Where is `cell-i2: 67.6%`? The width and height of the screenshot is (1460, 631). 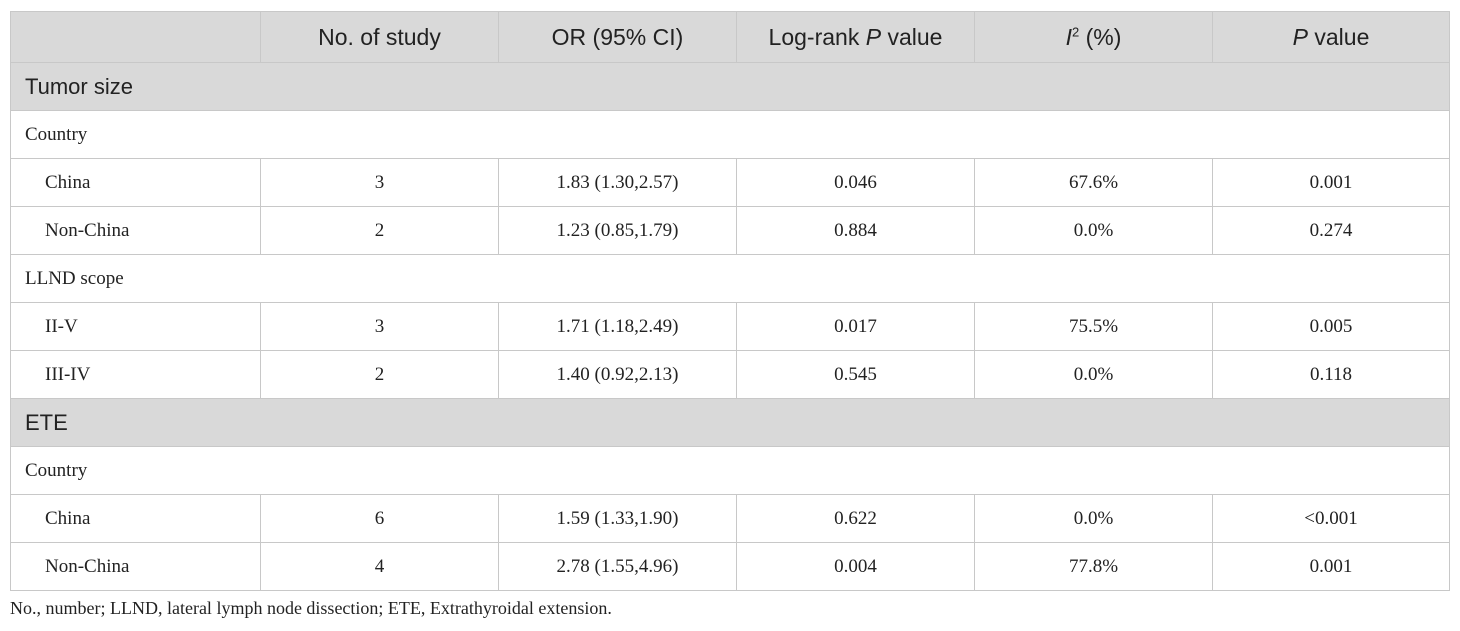
cell-i2: 67.6% is located at coordinates (1093, 182).